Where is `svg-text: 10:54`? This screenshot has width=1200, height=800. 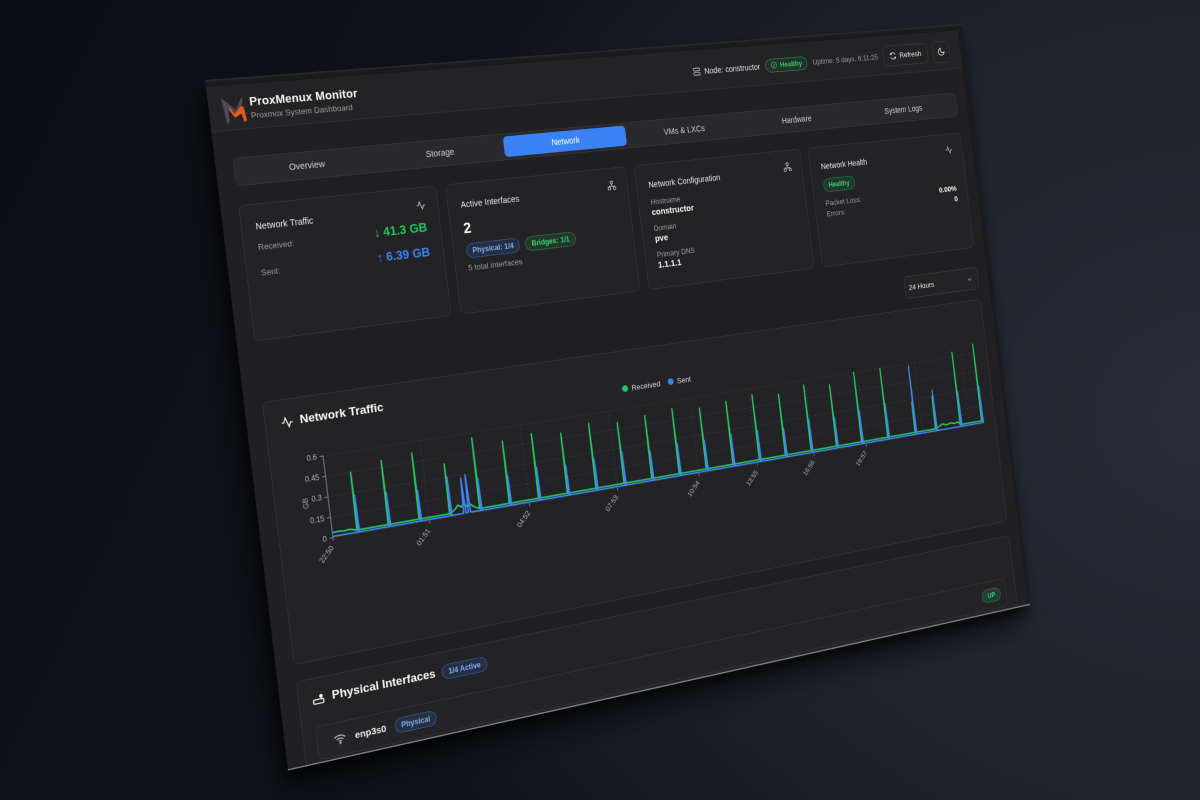 svg-text: 10:54 is located at coordinates (694, 489).